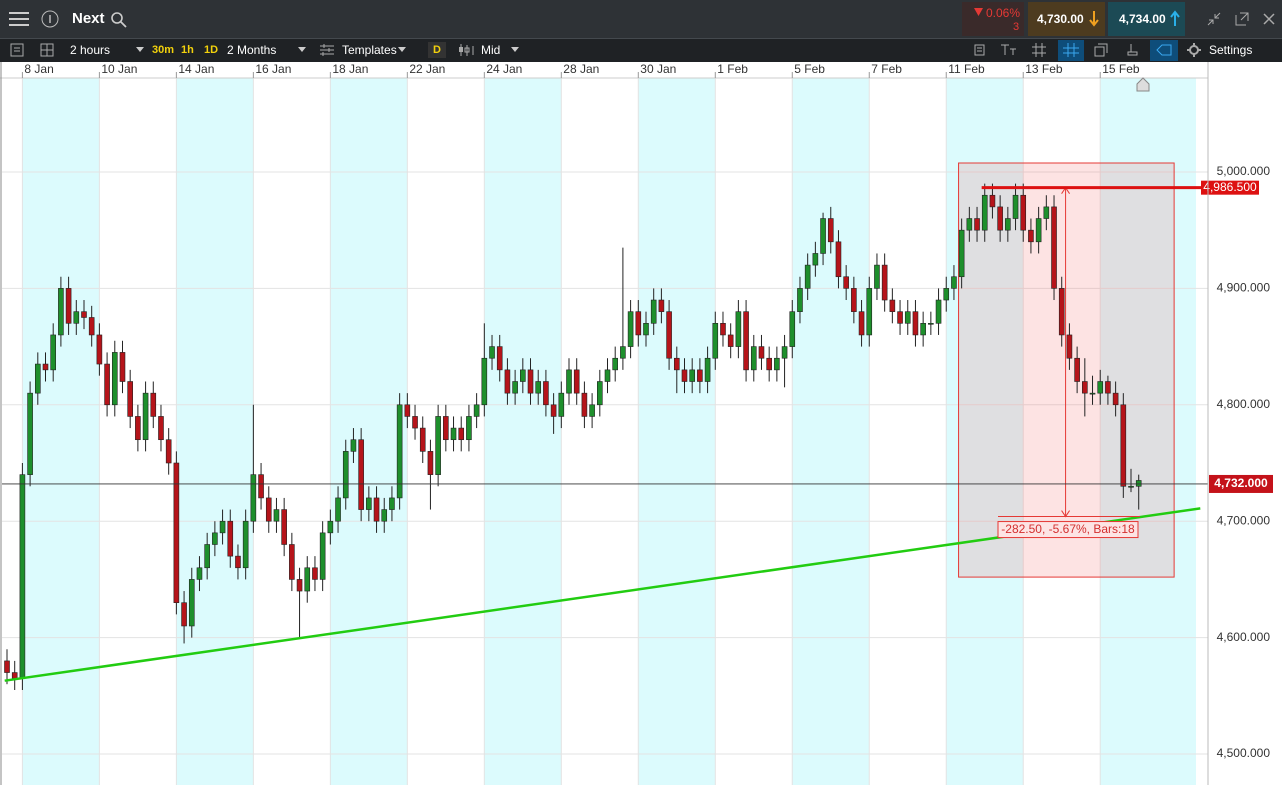  Describe the element at coordinates (47, 50) in the screenshot. I see `layout-icon` at that location.